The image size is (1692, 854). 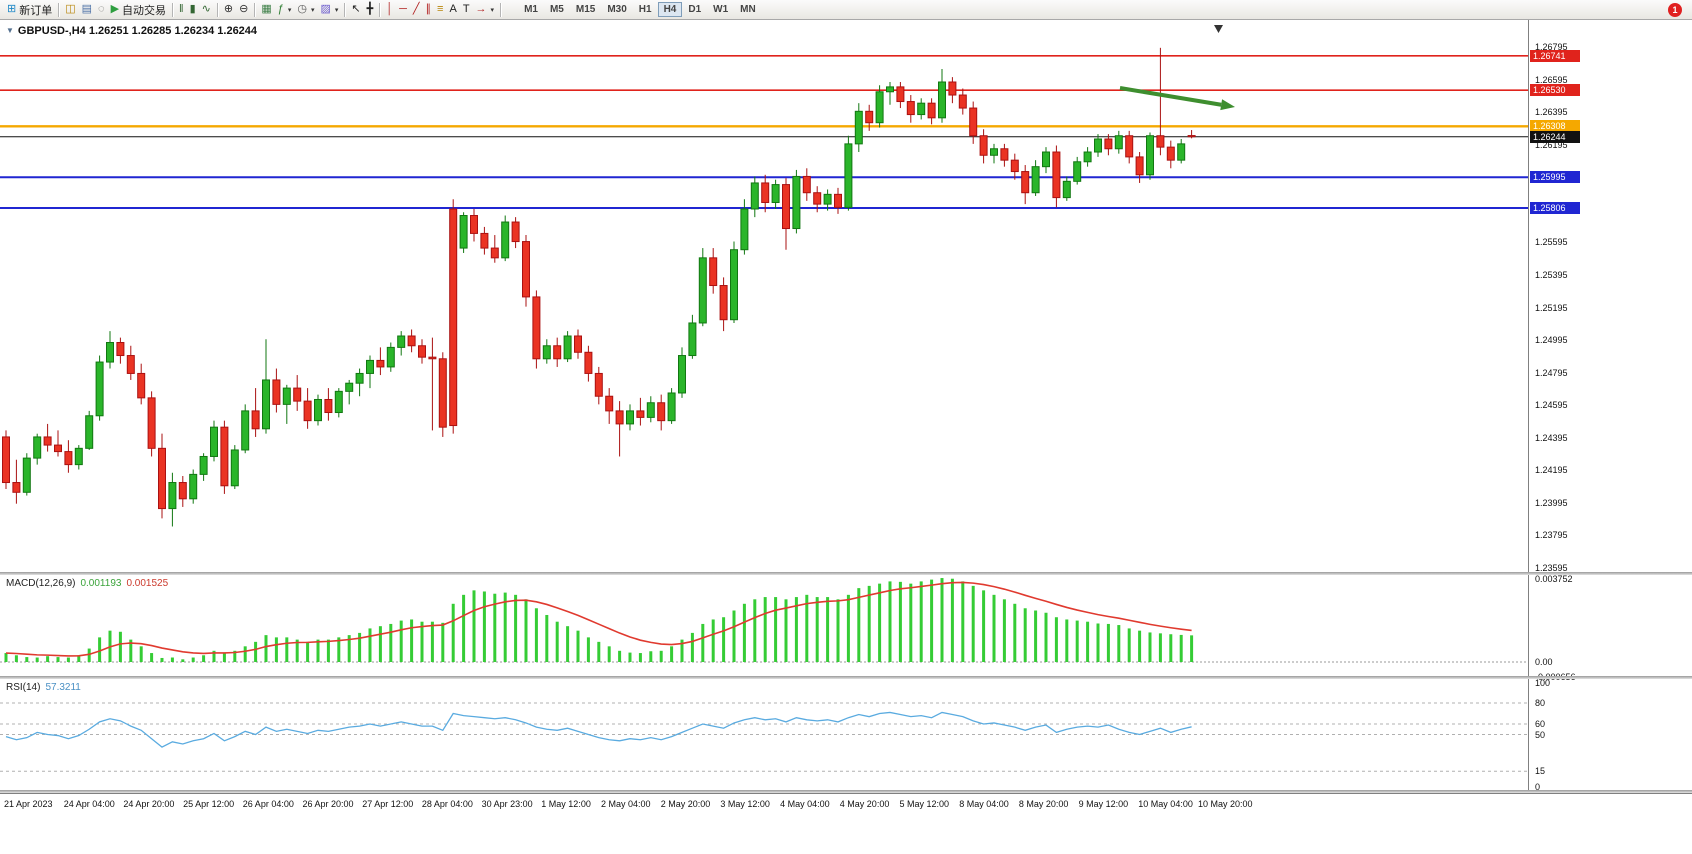 What do you see at coordinates (181, 10) in the screenshot?
I see `bar-chart-button: ‖` at bounding box center [181, 10].